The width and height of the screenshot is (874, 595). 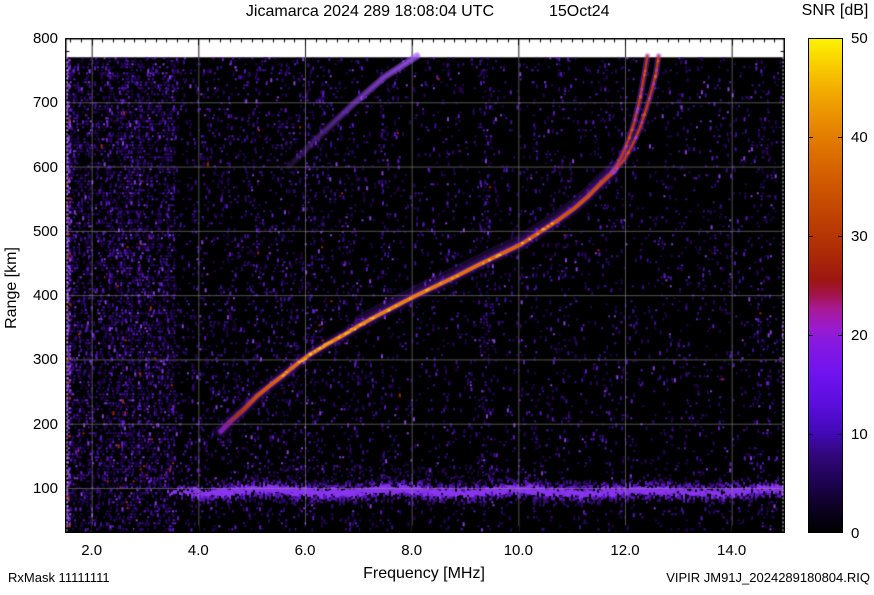 What do you see at coordinates (45, 296) in the screenshot?
I see `y-tick-label: 400` at bounding box center [45, 296].